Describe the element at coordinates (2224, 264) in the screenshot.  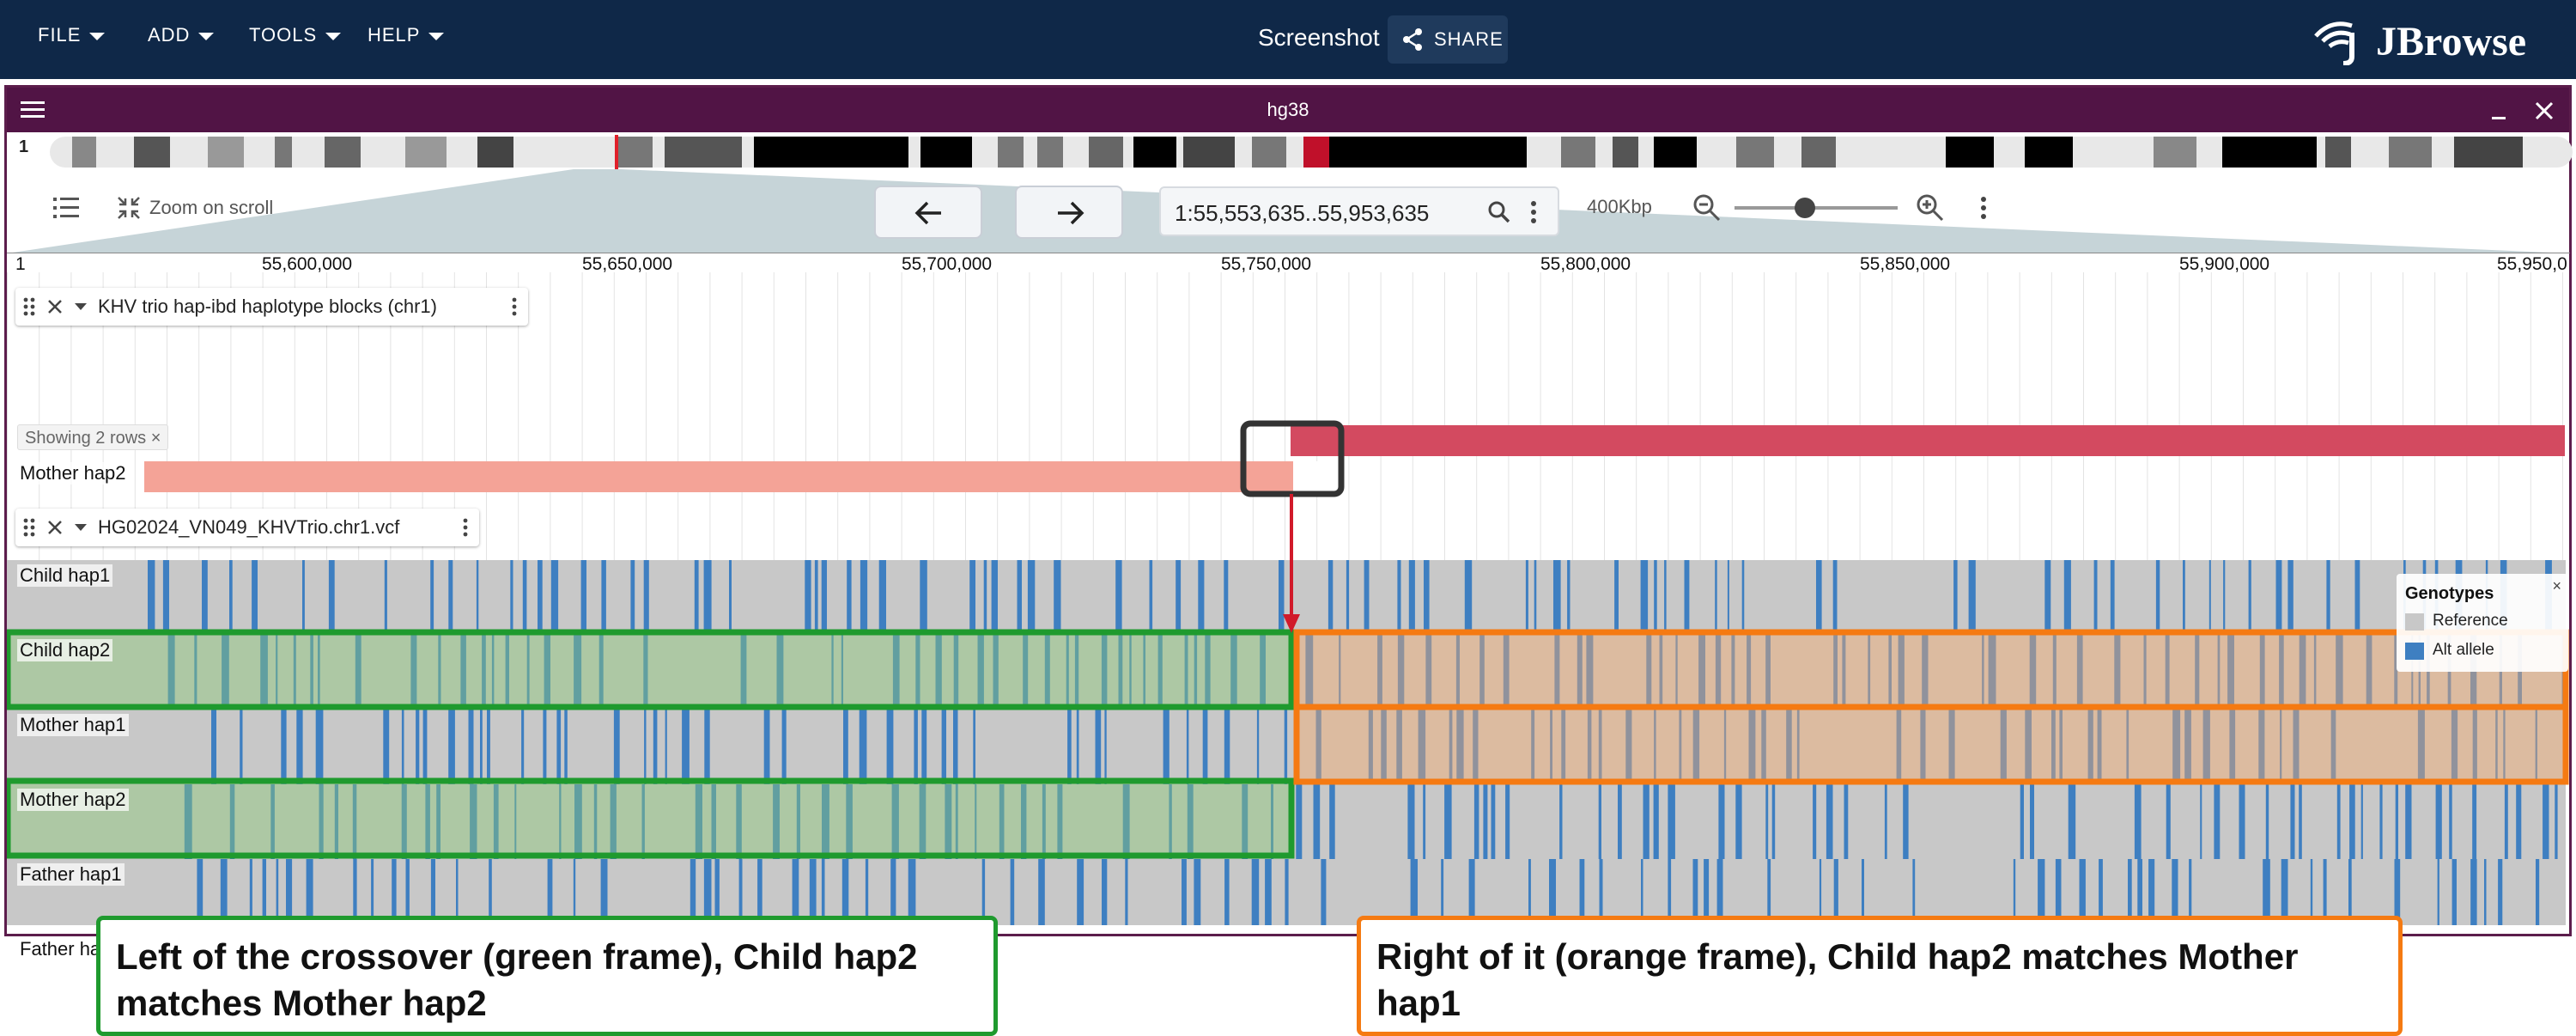
I see `ruler-tick-label: 55,900,000` at that location.